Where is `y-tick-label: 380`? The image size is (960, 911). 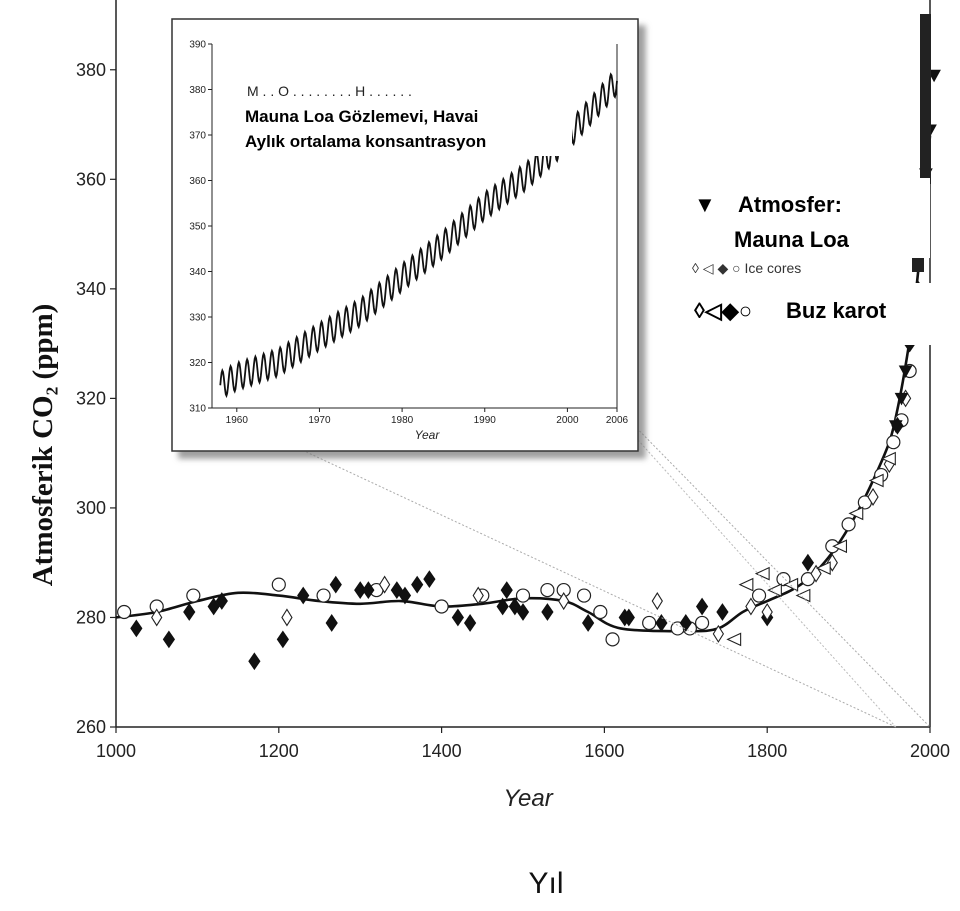
y-tick-label: 380 is located at coordinates (91, 70).